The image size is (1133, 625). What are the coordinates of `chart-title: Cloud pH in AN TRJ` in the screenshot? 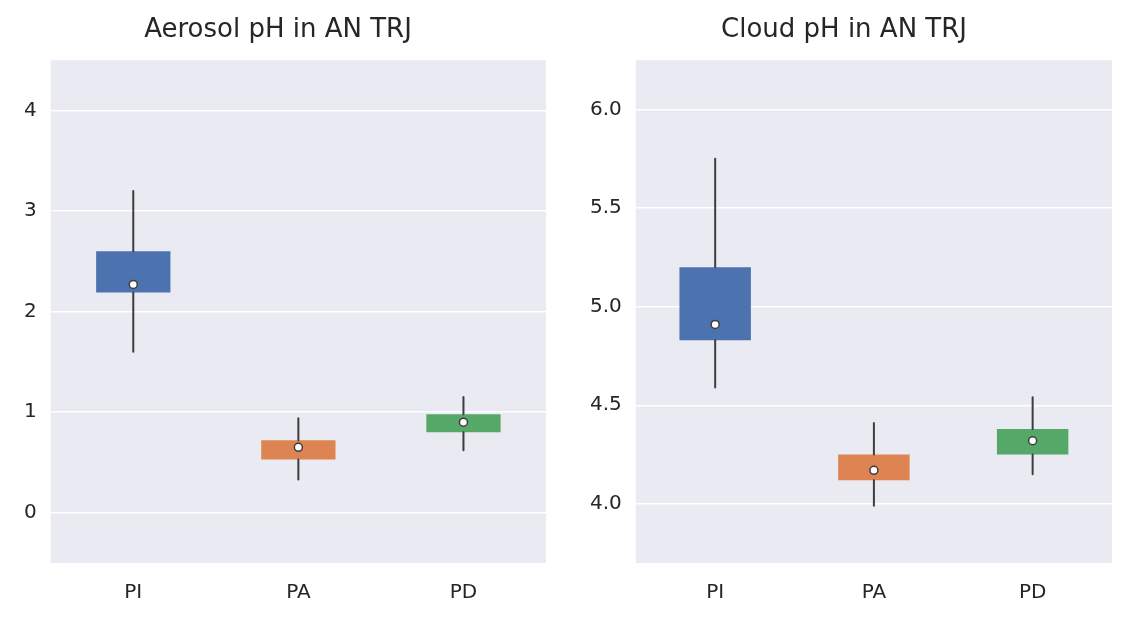 It's located at (844, 28).